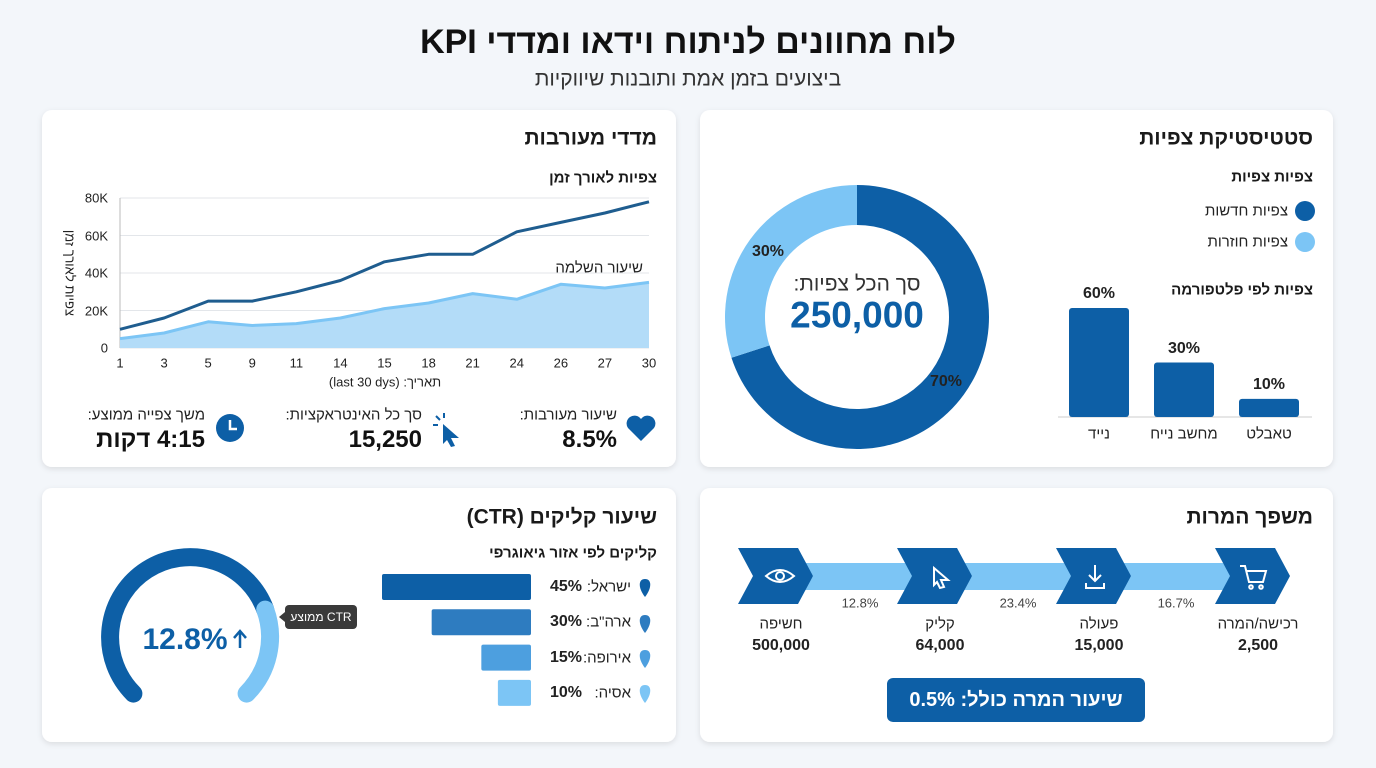  I want to click on donut-value-label: 70%, so click(945, 381).